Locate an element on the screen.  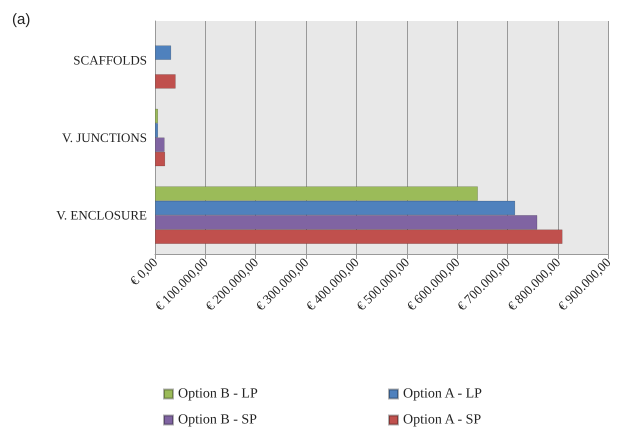
legend-label: Option A - LP is located at coordinates (442, 394).